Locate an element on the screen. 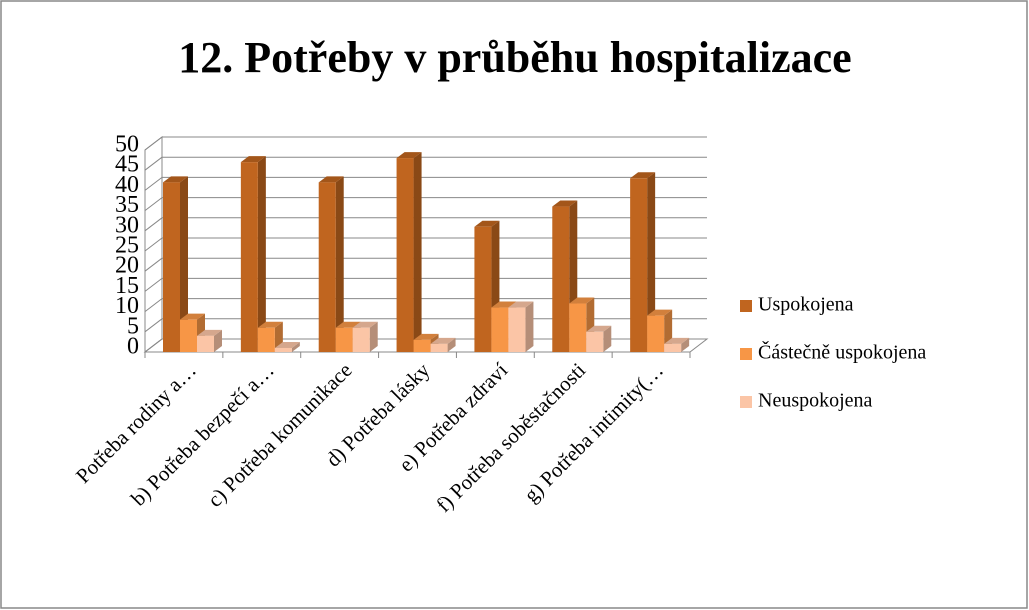 This screenshot has width=1029, height=610. y-tick-label: 25 is located at coordinates (127, 246).